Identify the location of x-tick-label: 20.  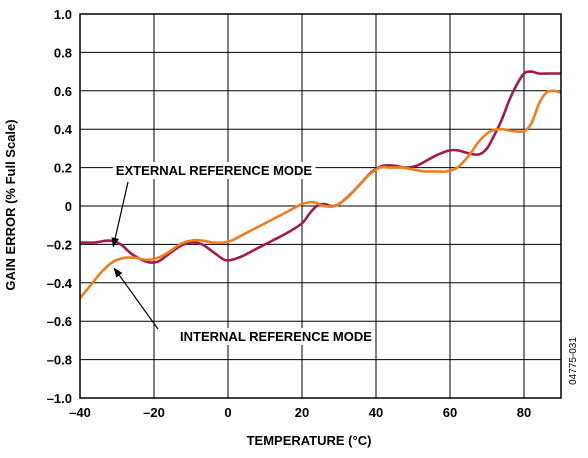
(302, 412).